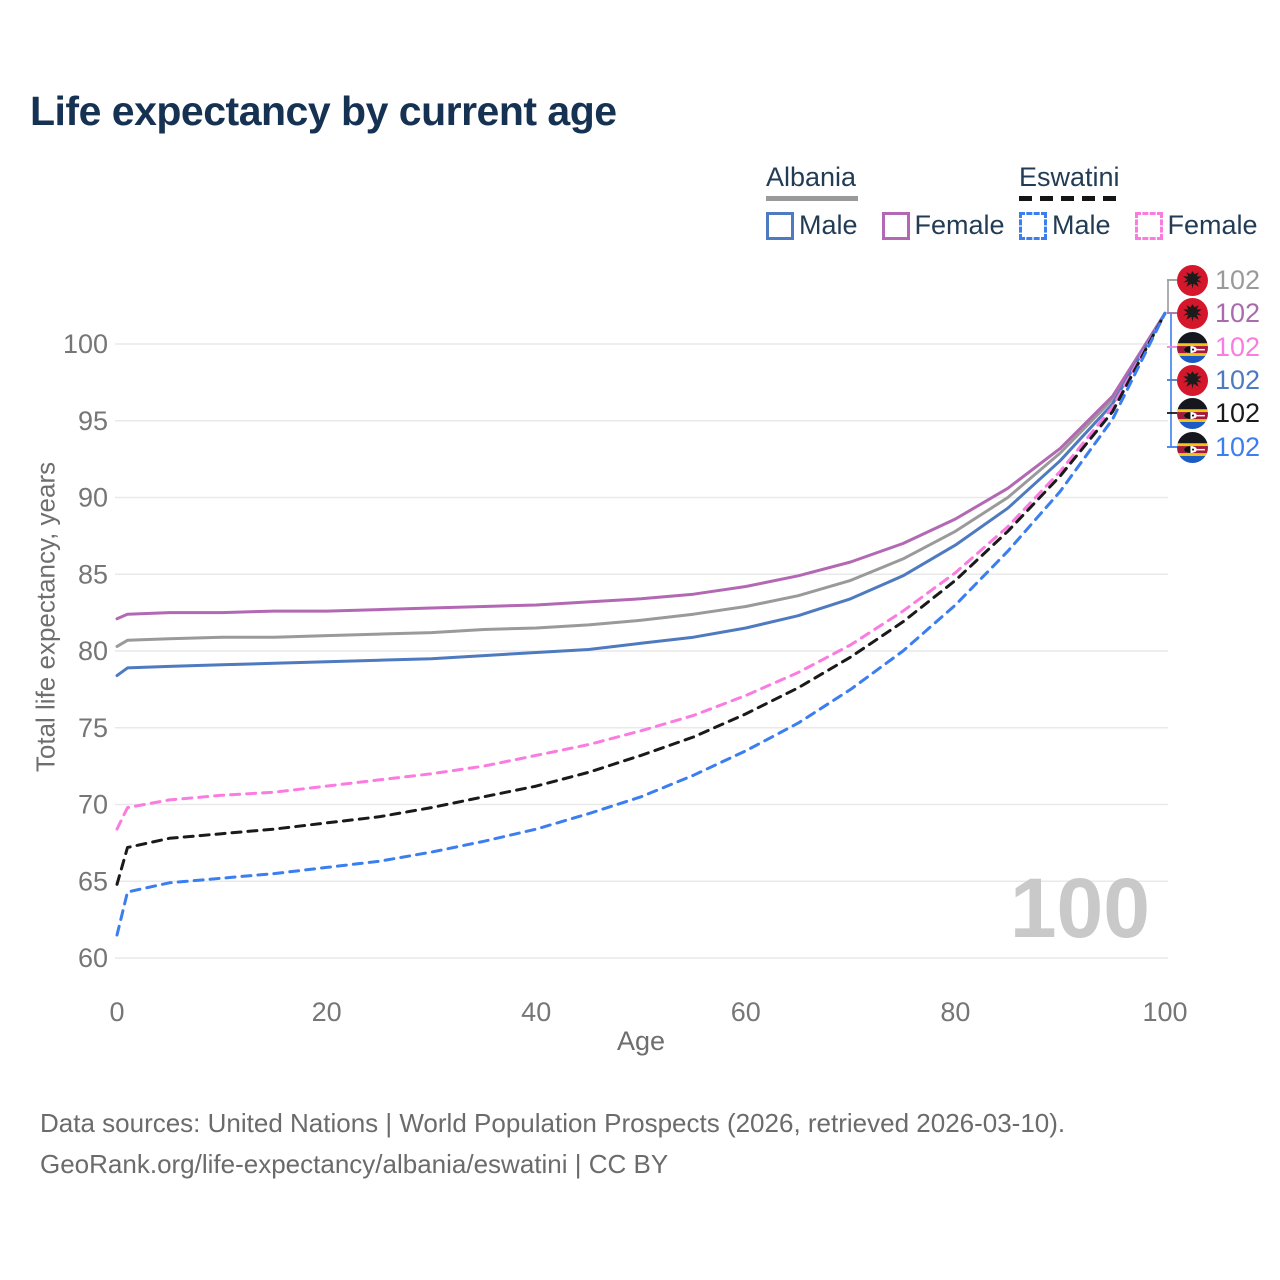 The width and height of the screenshot is (1280, 1280). I want to click on endpoint-label-eswatini-female: 102, so click(1218, 347).